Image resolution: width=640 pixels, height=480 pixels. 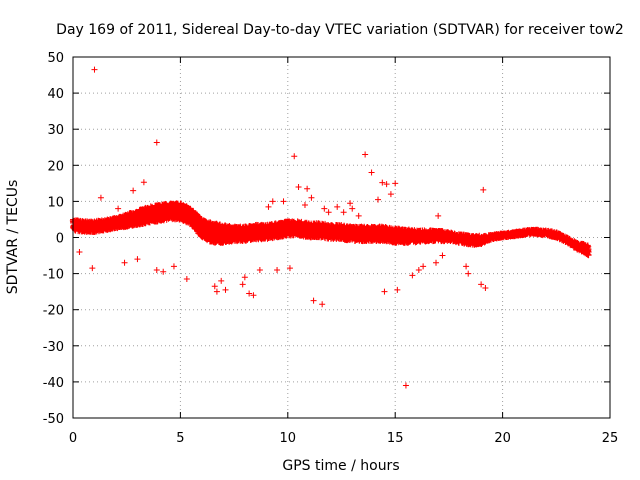 I want to click on x-tick-label: 25, so click(x=610, y=438).